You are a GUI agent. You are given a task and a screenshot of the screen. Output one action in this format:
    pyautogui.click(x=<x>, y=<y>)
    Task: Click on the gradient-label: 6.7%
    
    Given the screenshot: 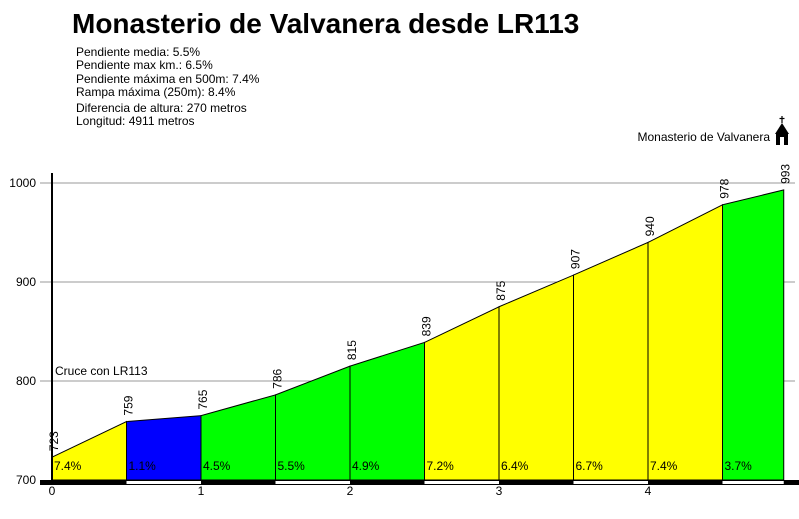 What is the action you would take?
    pyautogui.click(x=590, y=466)
    